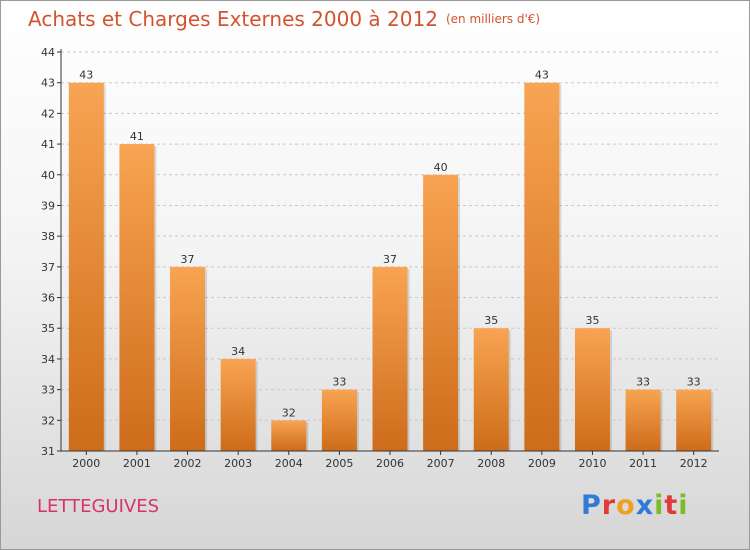 This screenshot has height=550, width=750. I want to click on x-tick-label: 2002, so click(188, 463).